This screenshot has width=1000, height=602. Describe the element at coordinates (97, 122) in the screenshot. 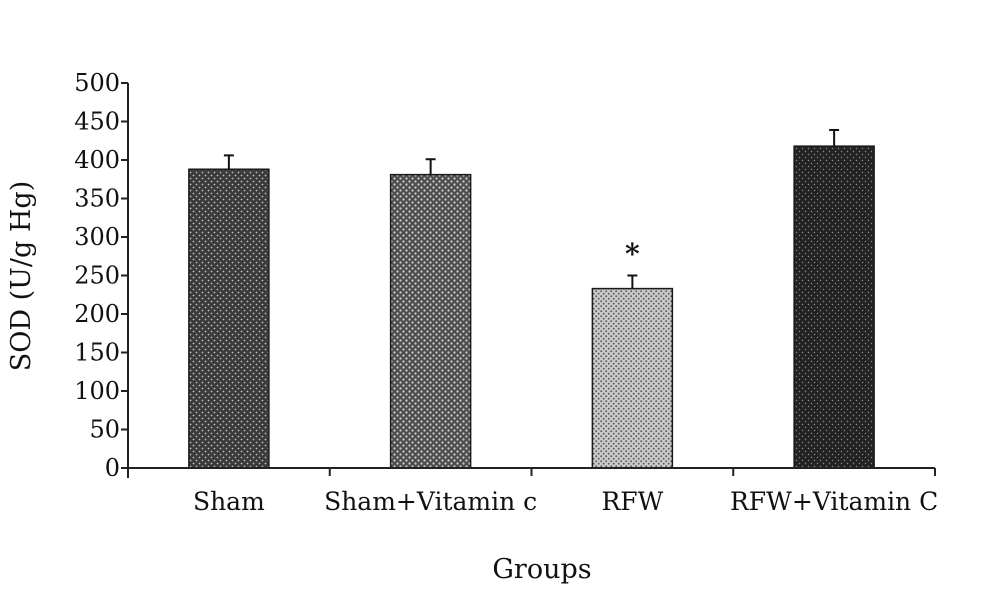

I see `y-tick-label: 450` at that location.